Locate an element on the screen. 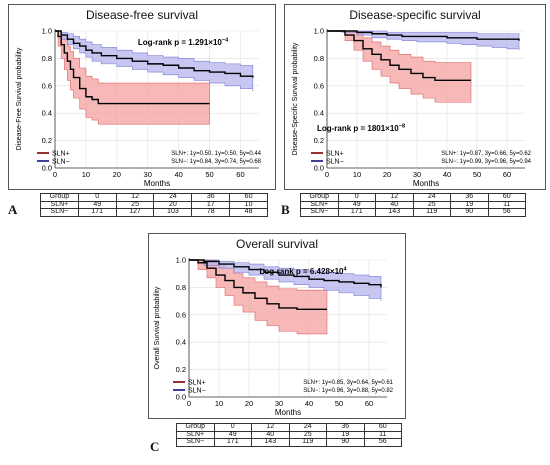 The width and height of the screenshot is (550, 465). risk-table-cell: 119 is located at coordinates (431, 212).